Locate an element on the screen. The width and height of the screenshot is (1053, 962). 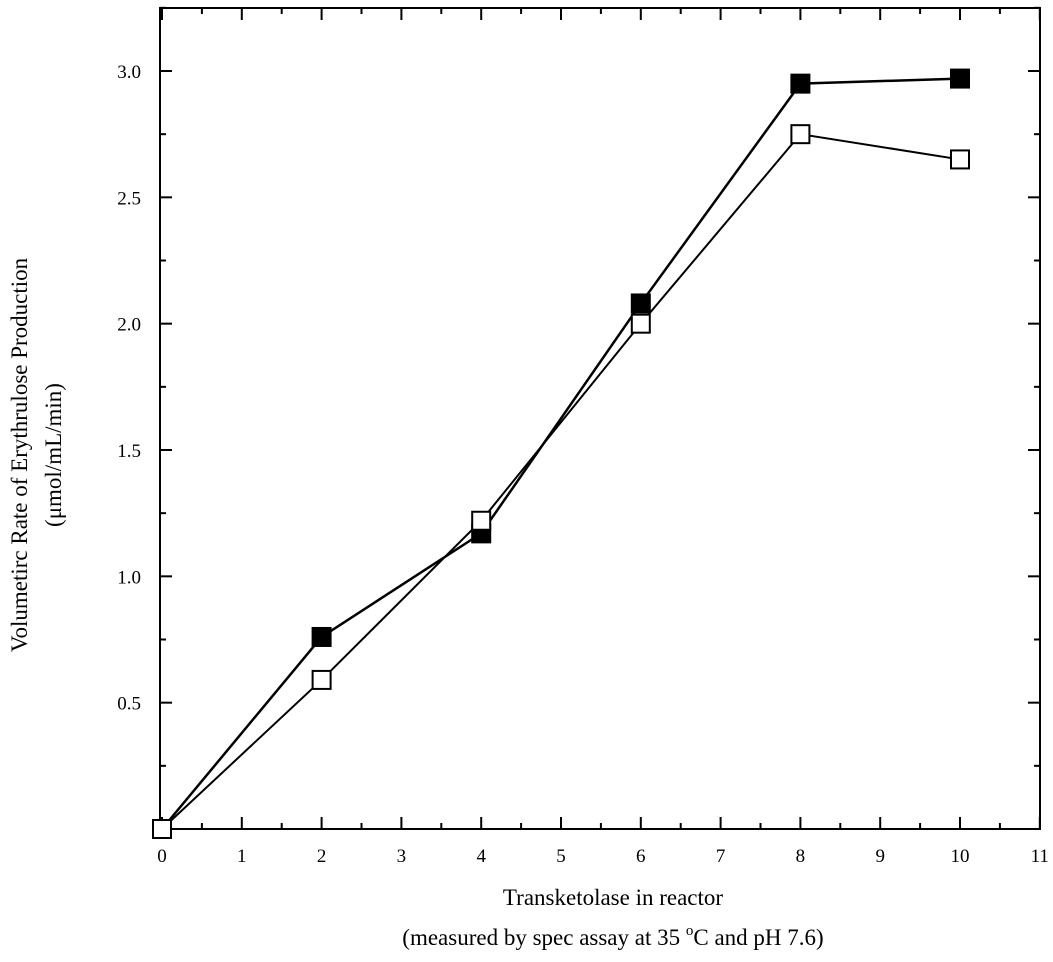
x-tick-label: 11 is located at coordinates (1040, 856).